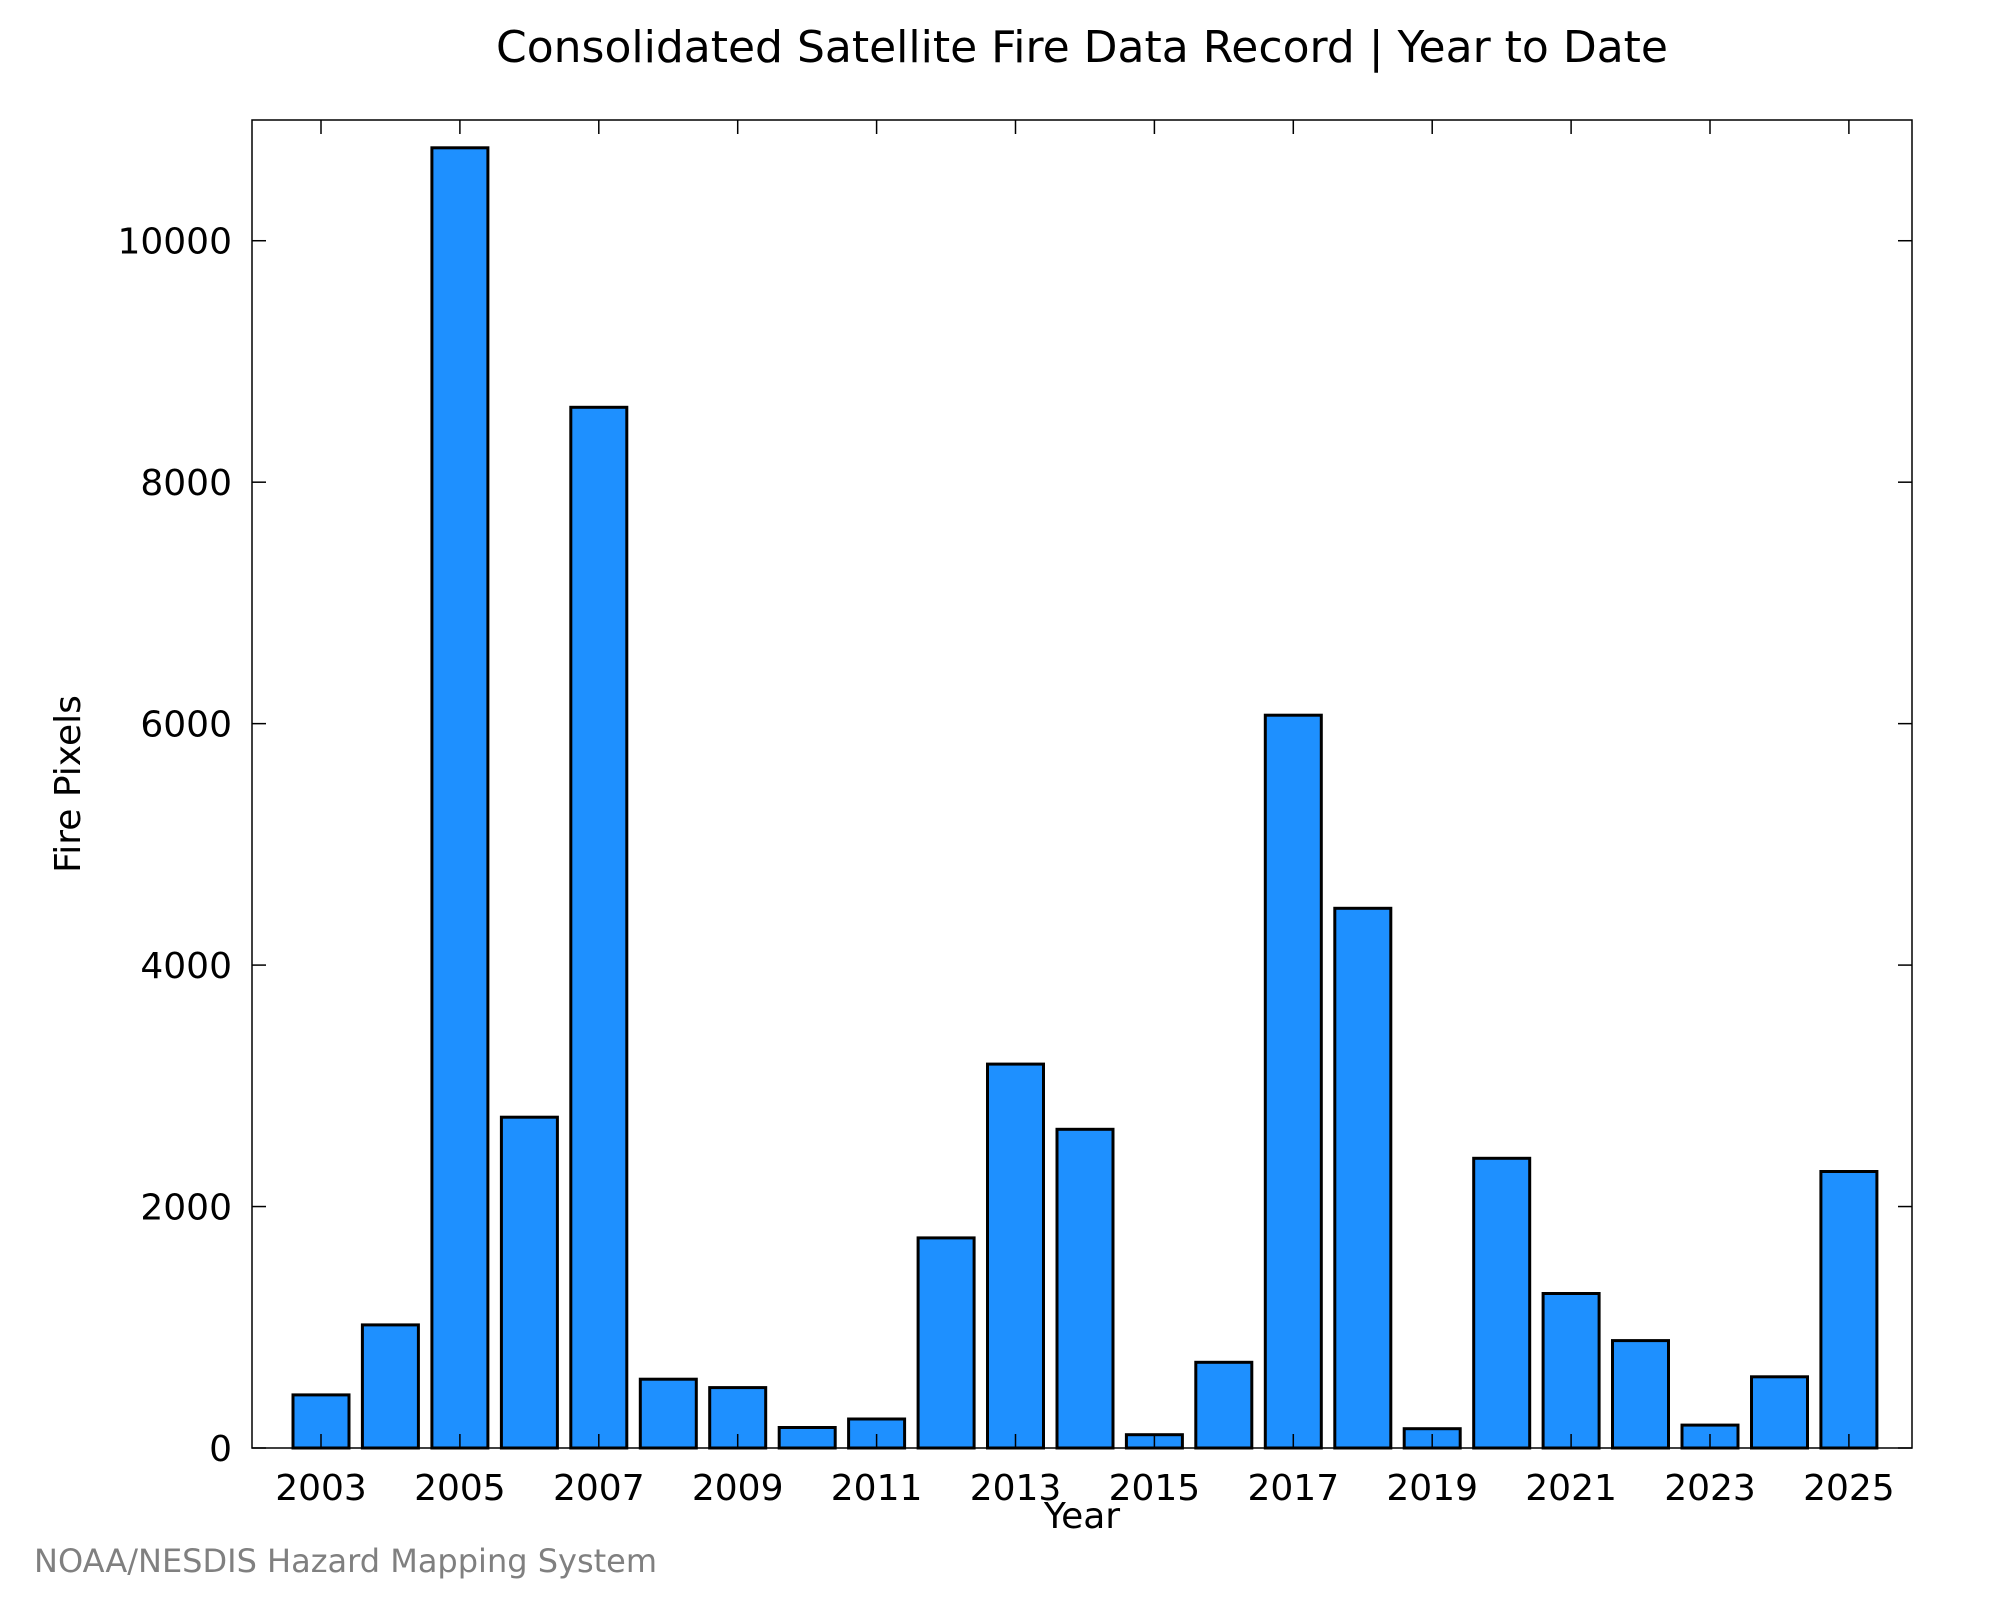 This screenshot has height=1600, width=2000. I want to click on bar-2007, so click(599, 927).